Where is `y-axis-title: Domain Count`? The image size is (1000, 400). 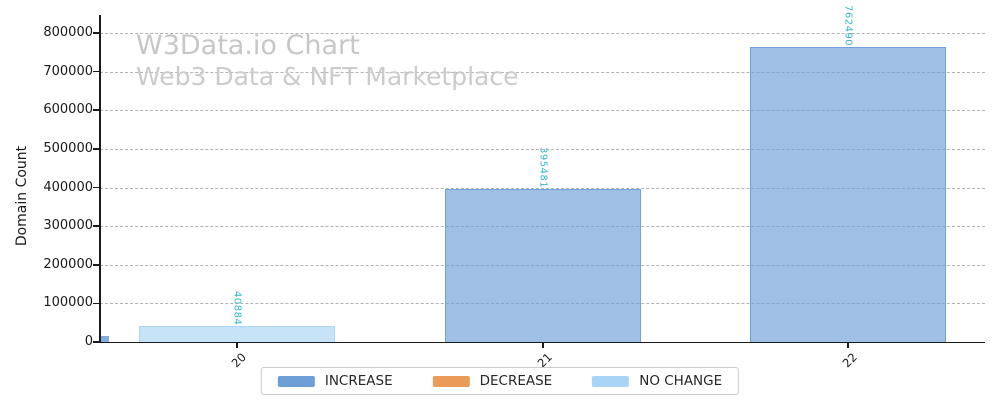 y-axis-title: Domain Count is located at coordinates (22, 196).